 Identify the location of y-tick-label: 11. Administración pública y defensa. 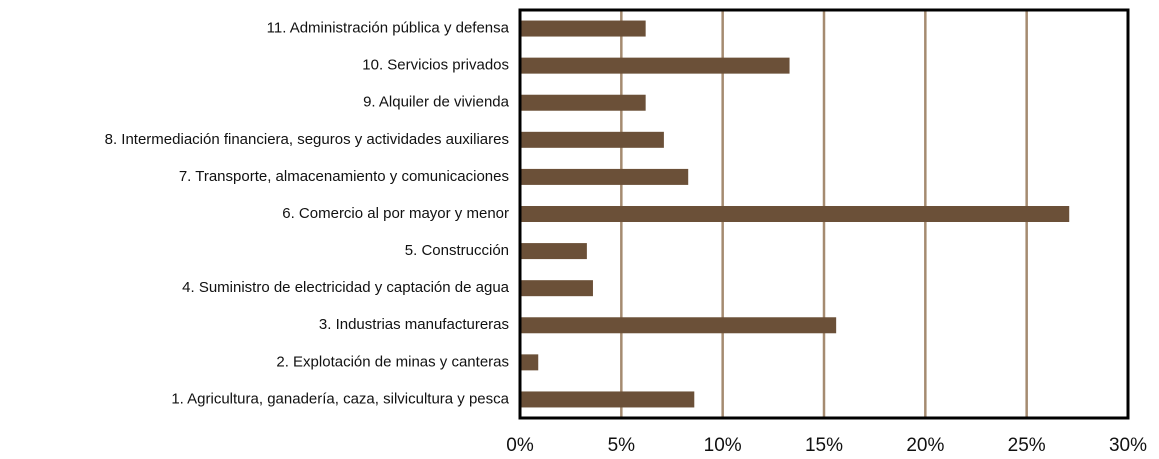
(388, 28).